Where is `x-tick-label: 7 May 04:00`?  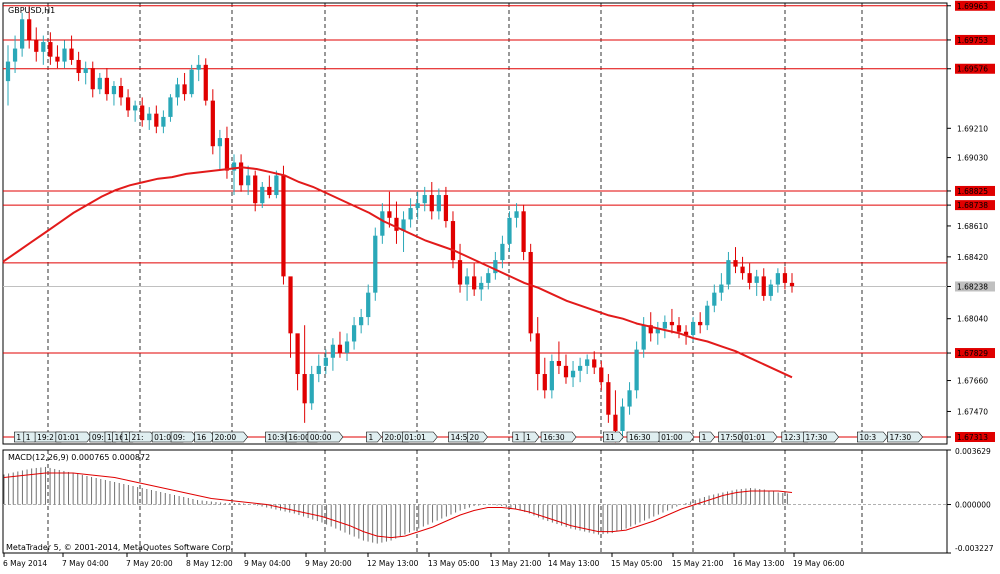 x-tick-label: 7 May 04:00 is located at coordinates (85, 563).